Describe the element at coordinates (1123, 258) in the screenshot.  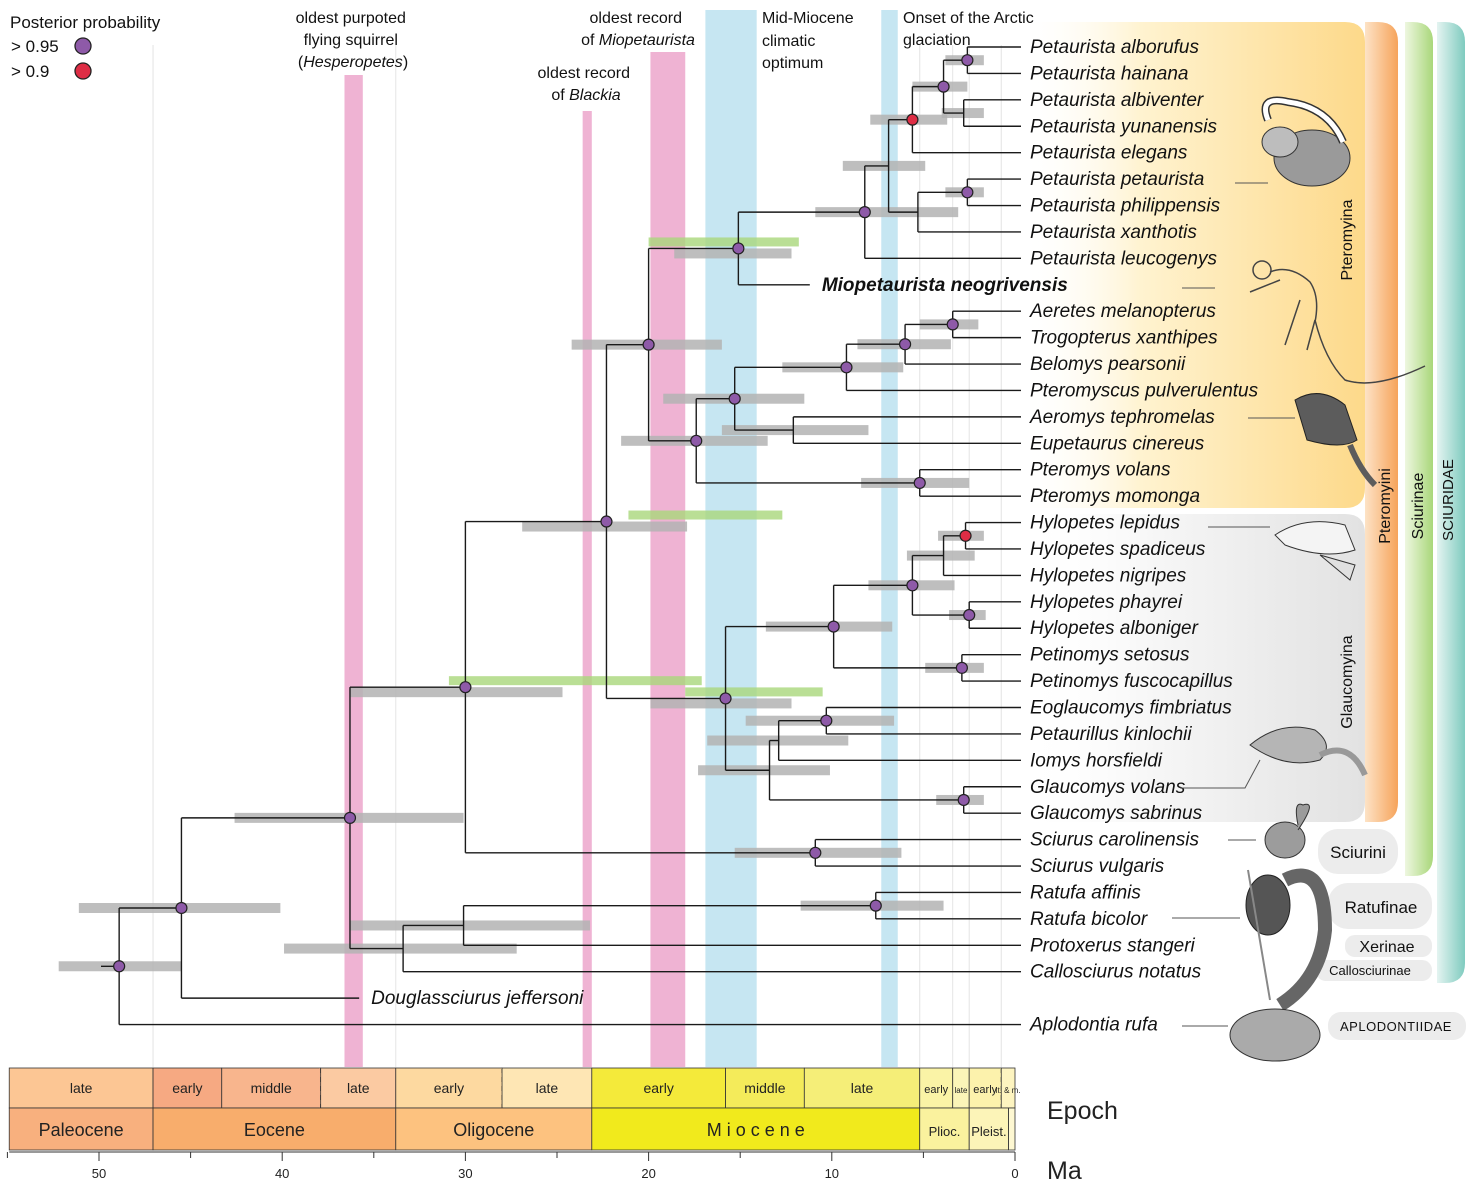
I see `tip-label: Petaurista leucogenys` at that location.